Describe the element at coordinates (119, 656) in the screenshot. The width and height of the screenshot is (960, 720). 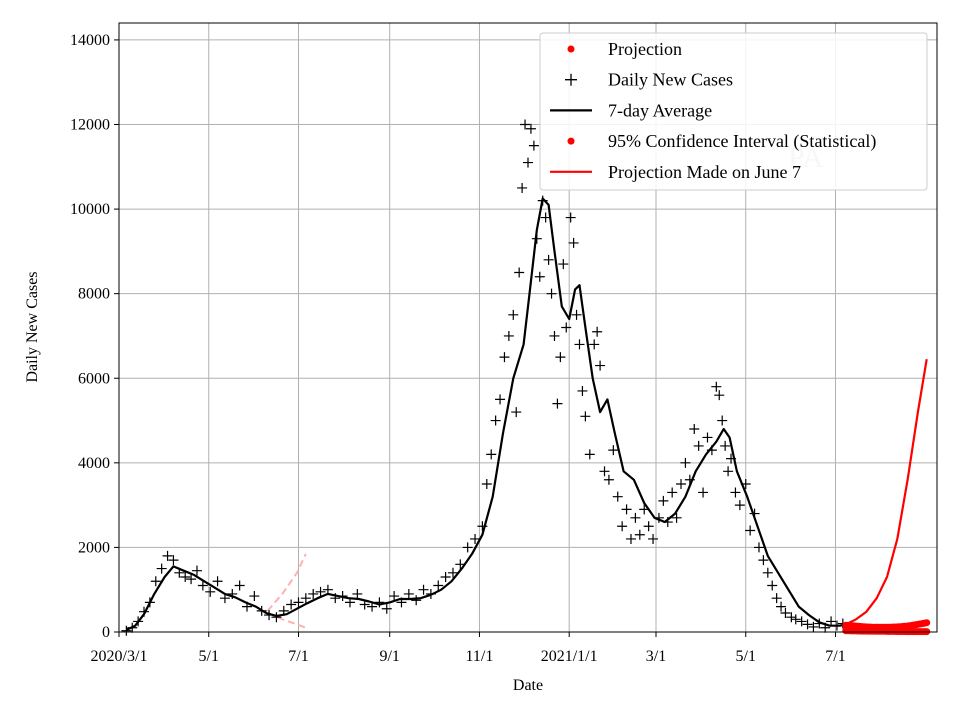
I see `x-tick-label: 2020/3/1` at that location.